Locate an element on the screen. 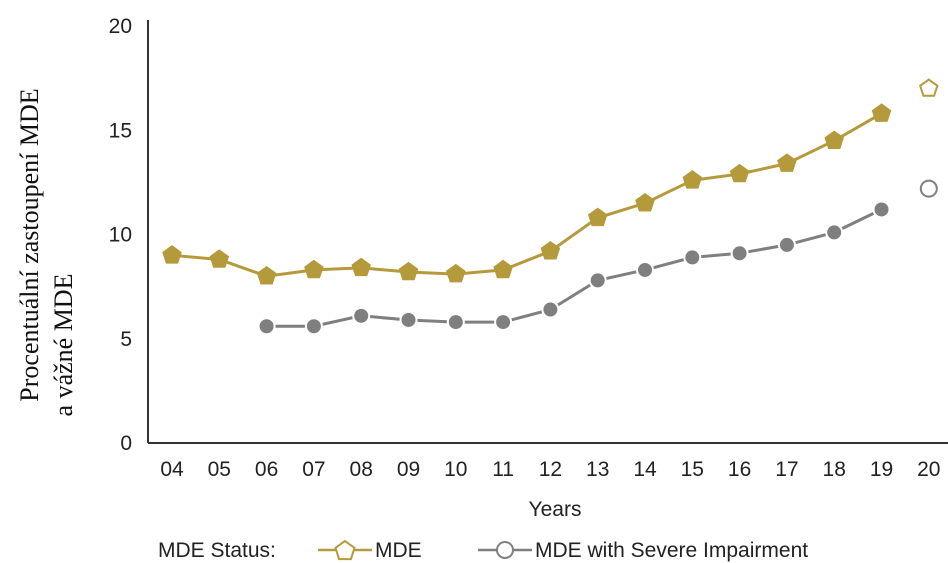 Image resolution: width=948 pixels, height=563 pixels. y-ticks: 0 5 10 15 20 is located at coordinates (120, 235).